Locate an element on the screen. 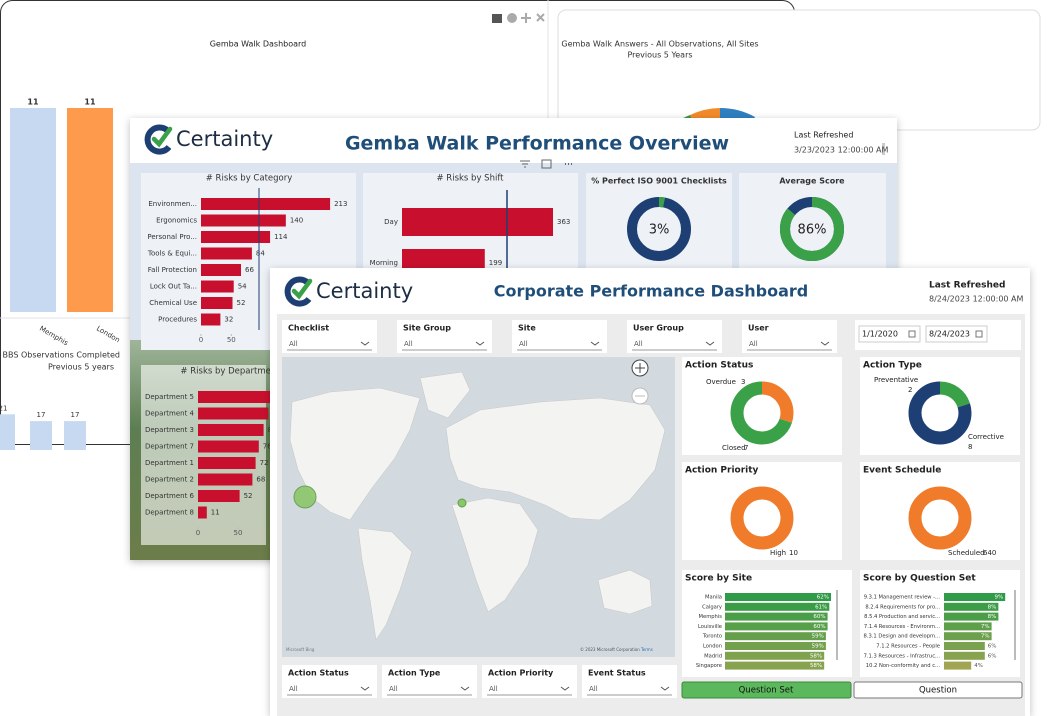  button-label: Question Set is located at coordinates (766, 691).